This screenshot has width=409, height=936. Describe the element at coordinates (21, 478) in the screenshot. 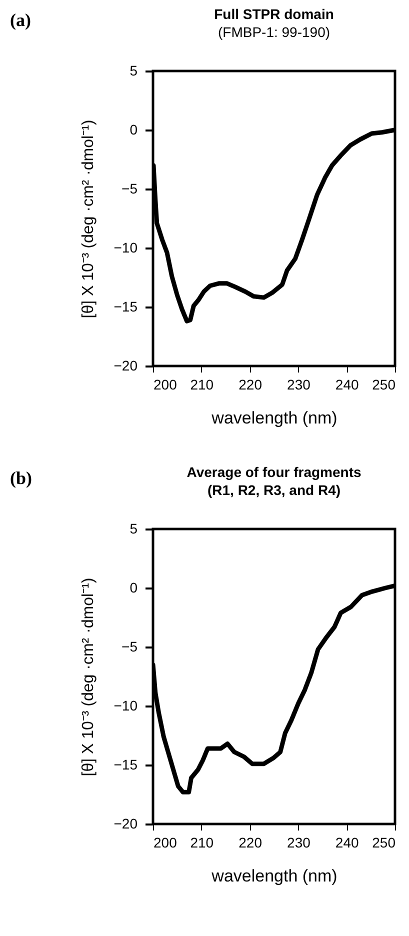

I see `text: (b)` at that location.